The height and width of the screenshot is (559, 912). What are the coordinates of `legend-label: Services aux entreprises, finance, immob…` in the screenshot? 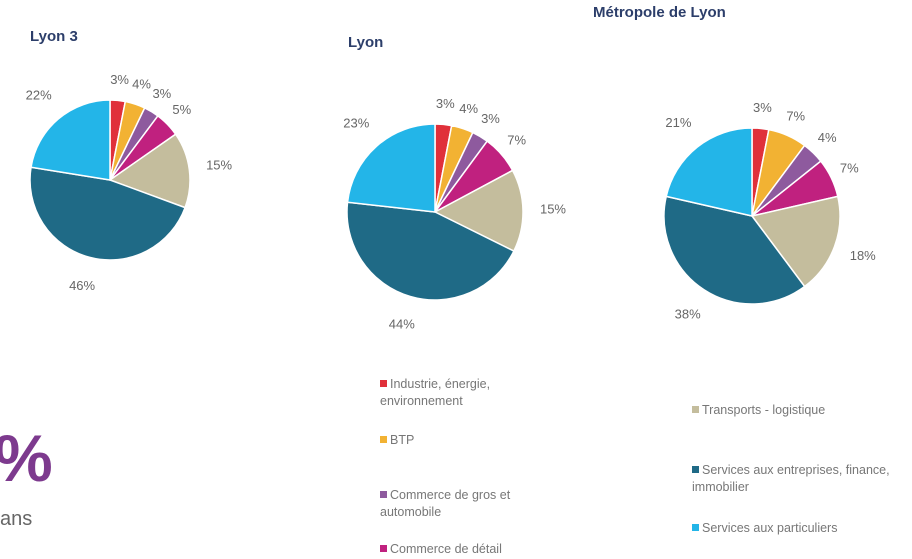 It's located at (791, 478).